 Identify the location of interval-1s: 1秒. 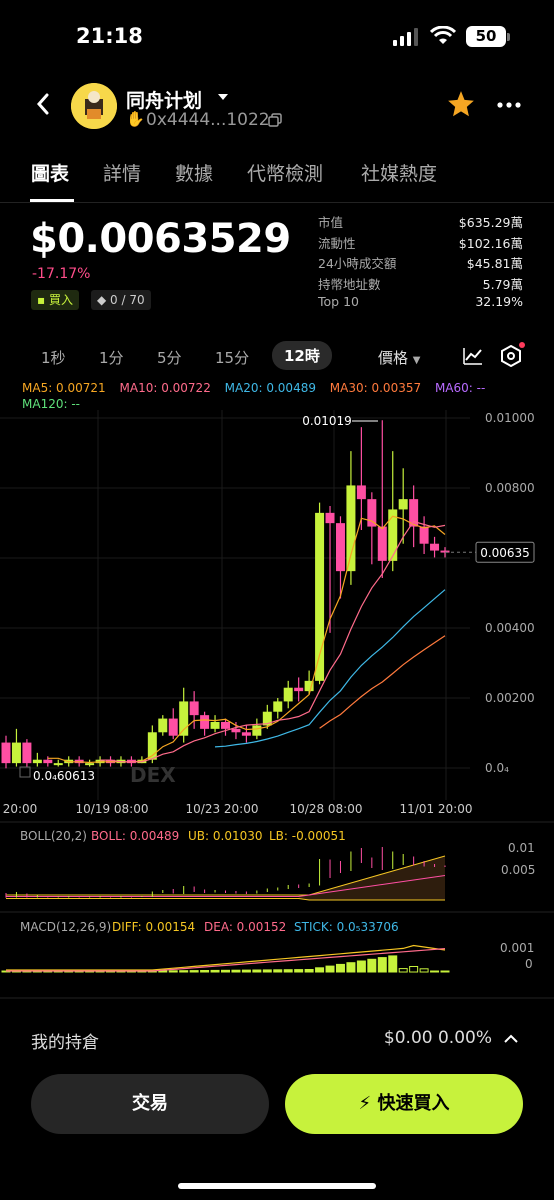
(53, 358).